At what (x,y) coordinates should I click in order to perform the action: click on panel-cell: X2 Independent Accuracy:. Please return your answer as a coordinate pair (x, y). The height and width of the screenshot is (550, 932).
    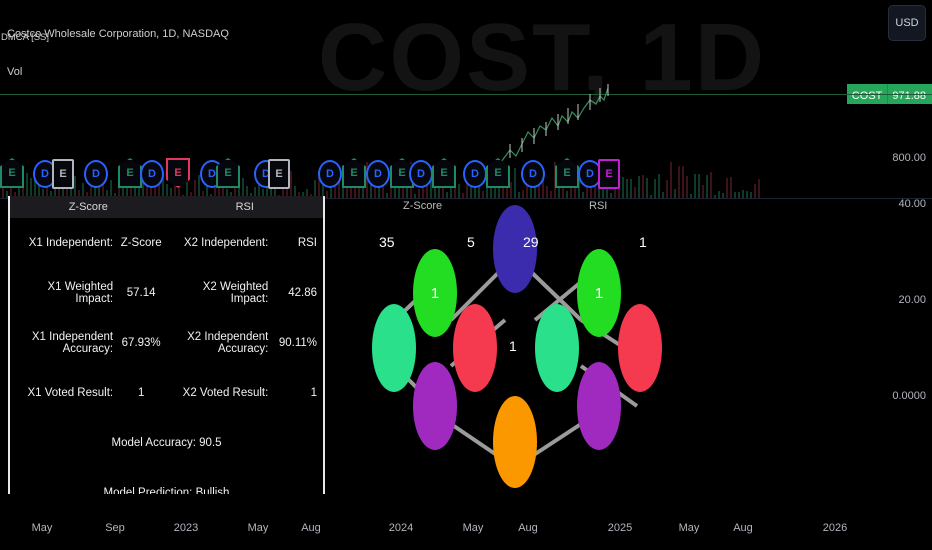
    Looking at the image, I should click on (228, 343).